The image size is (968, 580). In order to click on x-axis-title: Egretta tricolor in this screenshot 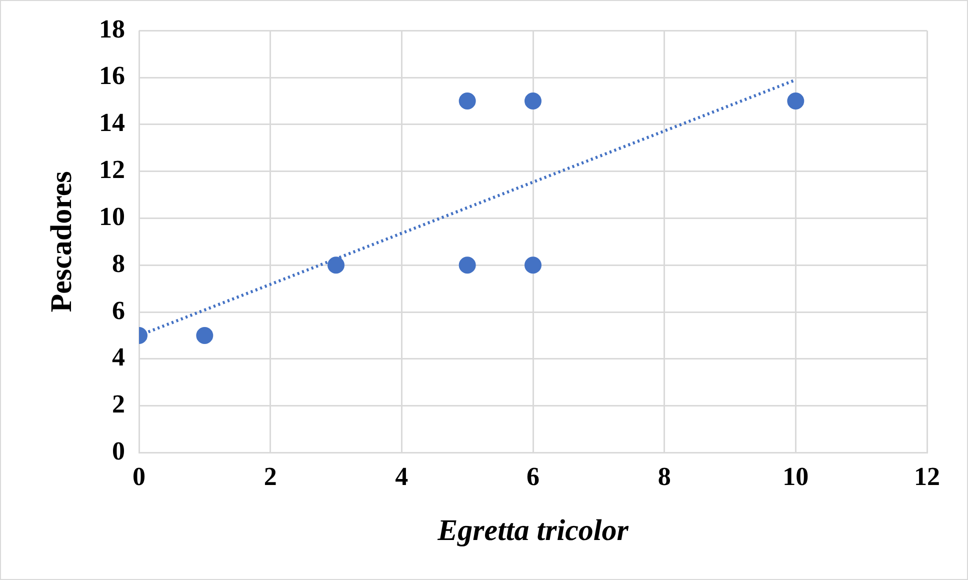, I will do `click(532, 530)`.